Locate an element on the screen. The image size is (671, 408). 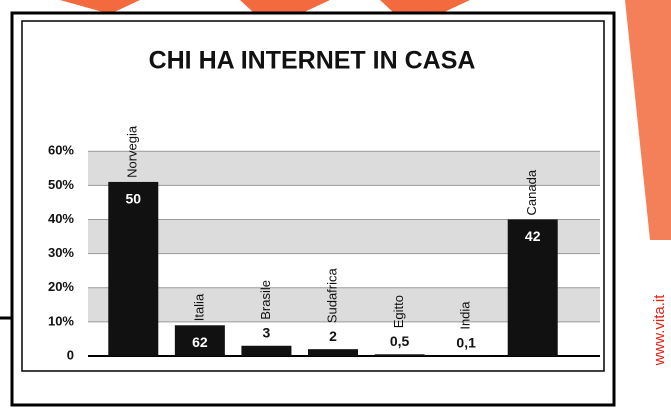
bar-label: 3 is located at coordinates (267, 332).